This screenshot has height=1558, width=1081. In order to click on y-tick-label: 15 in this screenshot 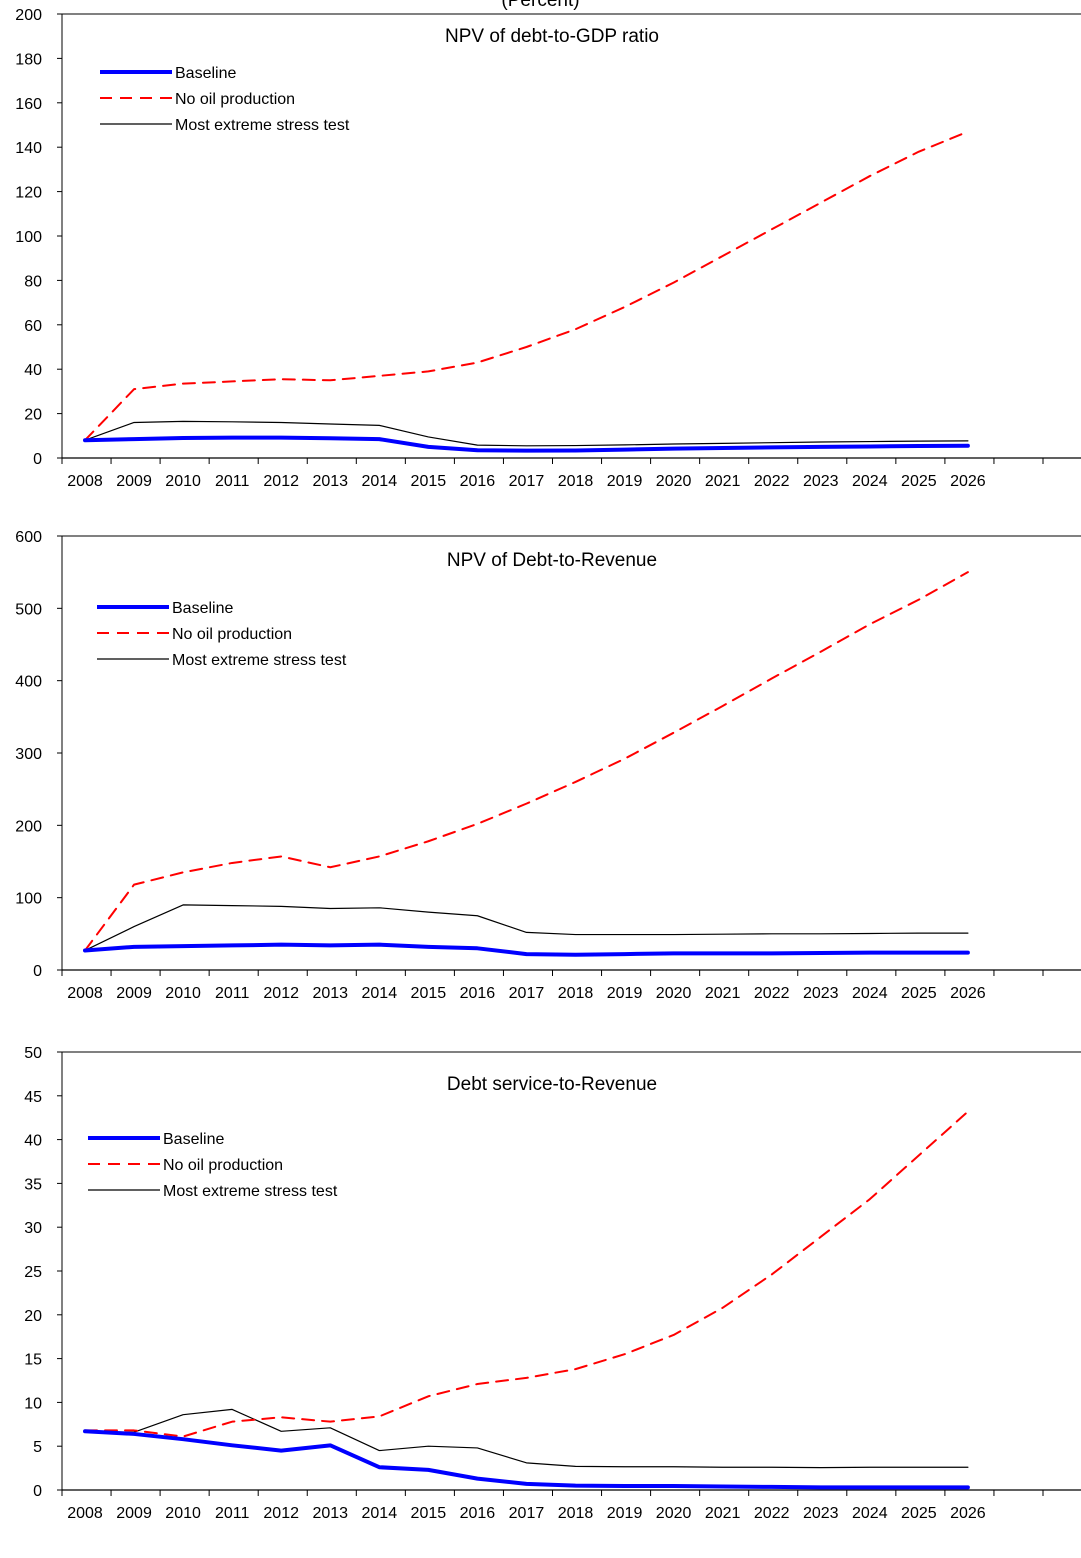, I will do `click(33, 1360)`.